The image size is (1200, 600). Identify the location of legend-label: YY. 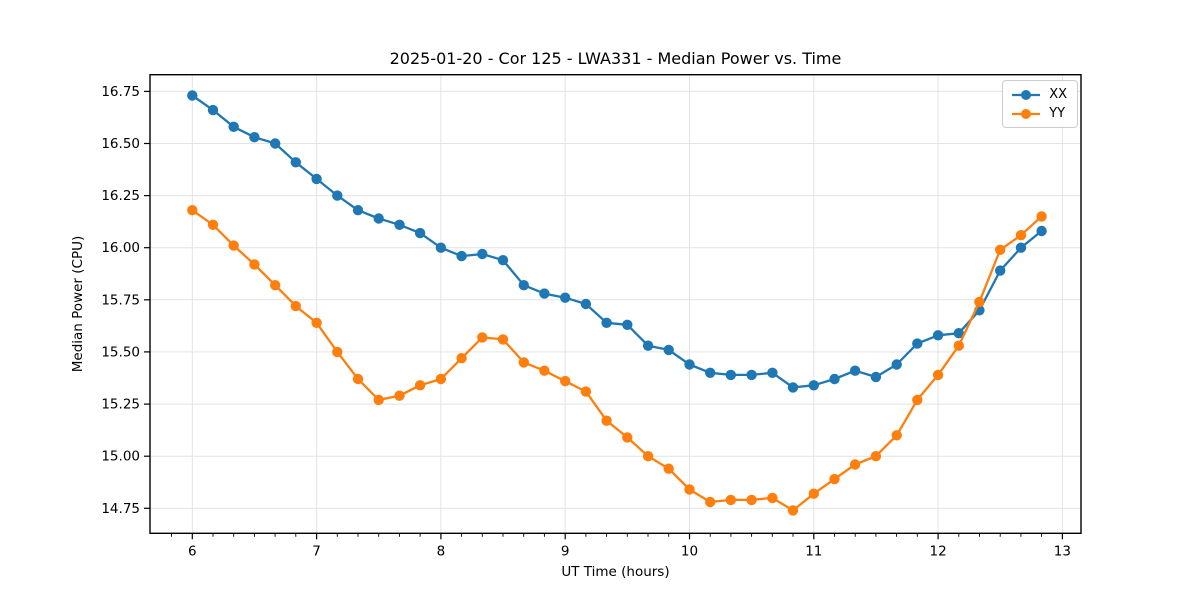
(1057, 113).